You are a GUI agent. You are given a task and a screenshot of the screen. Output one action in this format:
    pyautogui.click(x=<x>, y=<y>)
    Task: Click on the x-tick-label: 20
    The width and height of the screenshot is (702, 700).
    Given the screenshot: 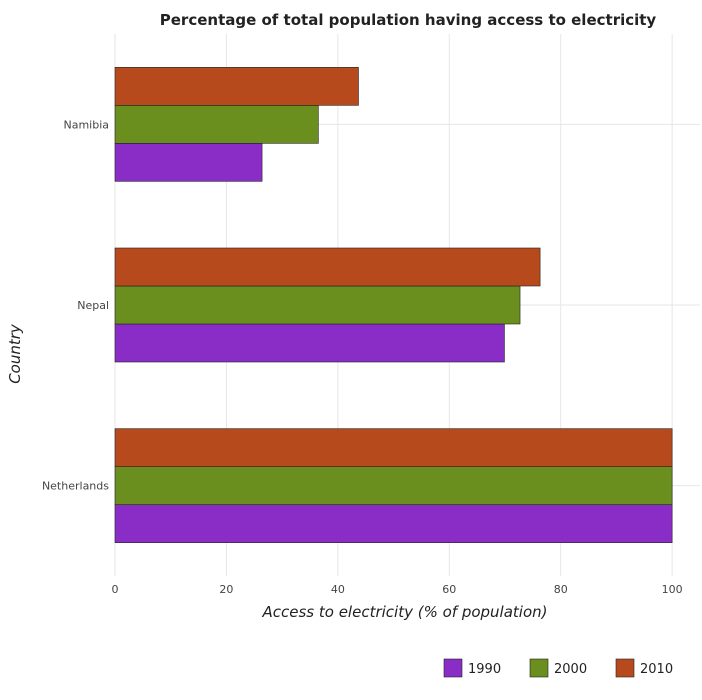 What is the action you would take?
    pyautogui.click(x=226, y=589)
    